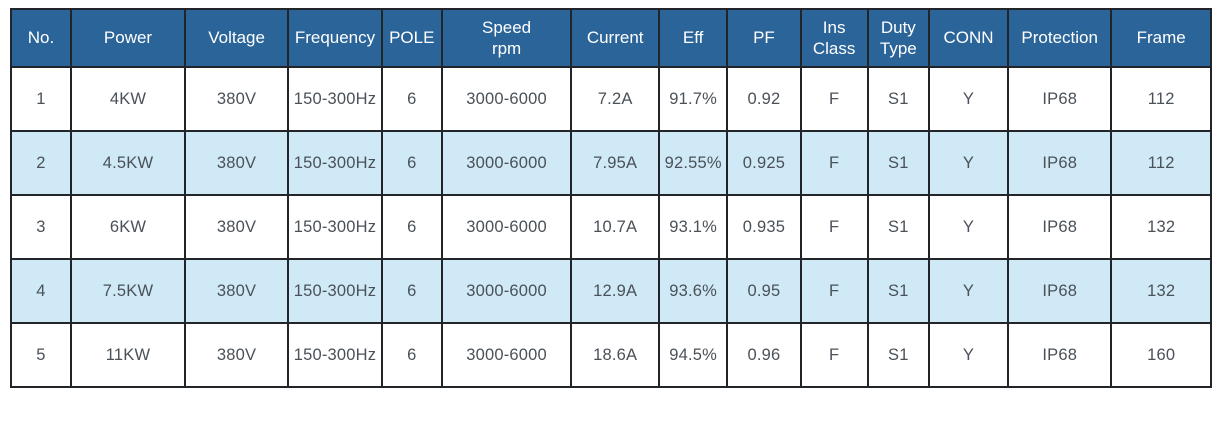  What do you see at coordinates (615, 163) in the screenshot?
I see `cell-current: 7.95A` at bounding box center [615, 163].